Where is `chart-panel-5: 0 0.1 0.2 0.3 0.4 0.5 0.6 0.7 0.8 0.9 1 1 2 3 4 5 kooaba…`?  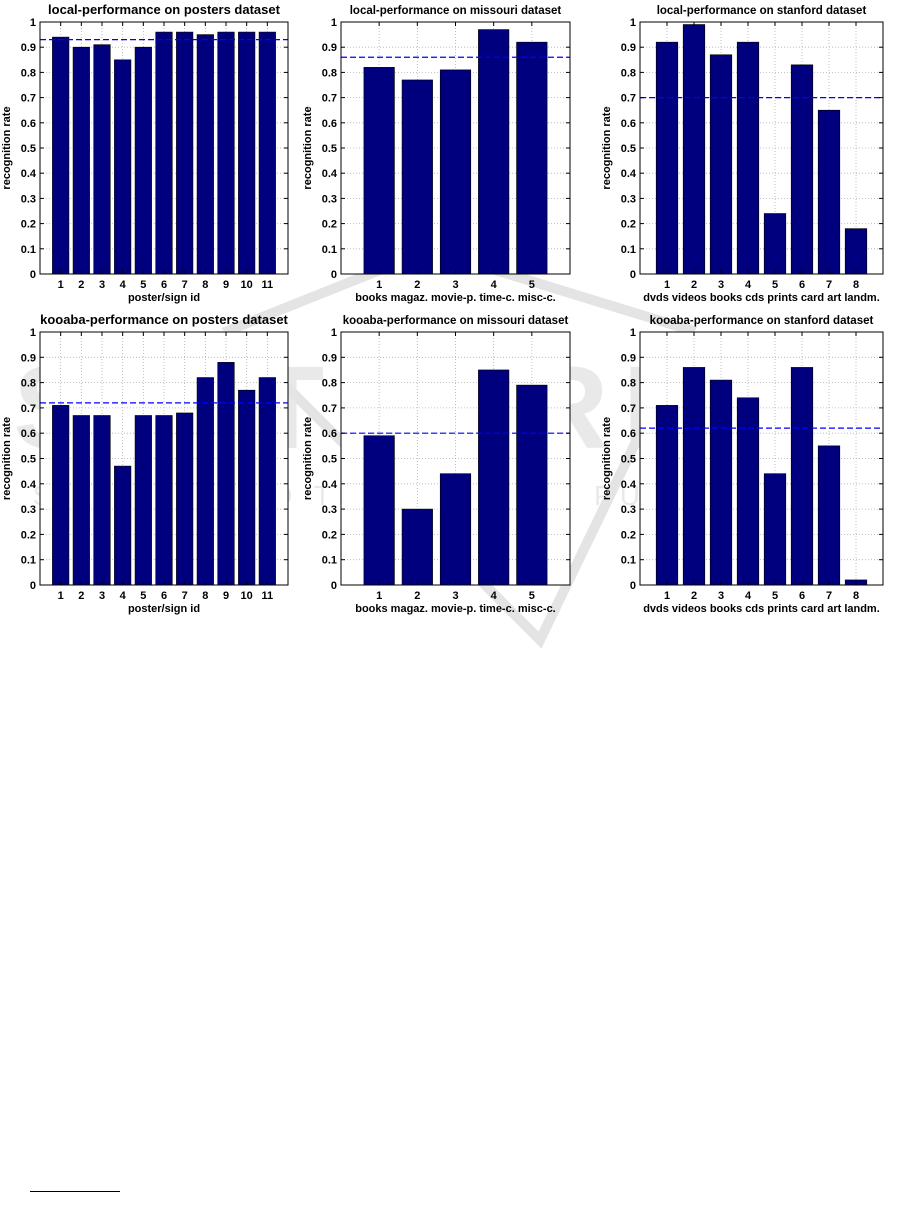 chart-panel-5: 0 0.1 0.2 0.3 0.4 0.5 0.6 0.7 0.8 0.9 1 1 2 3 4 5 kooaba… is located at coordinates (436, 465).